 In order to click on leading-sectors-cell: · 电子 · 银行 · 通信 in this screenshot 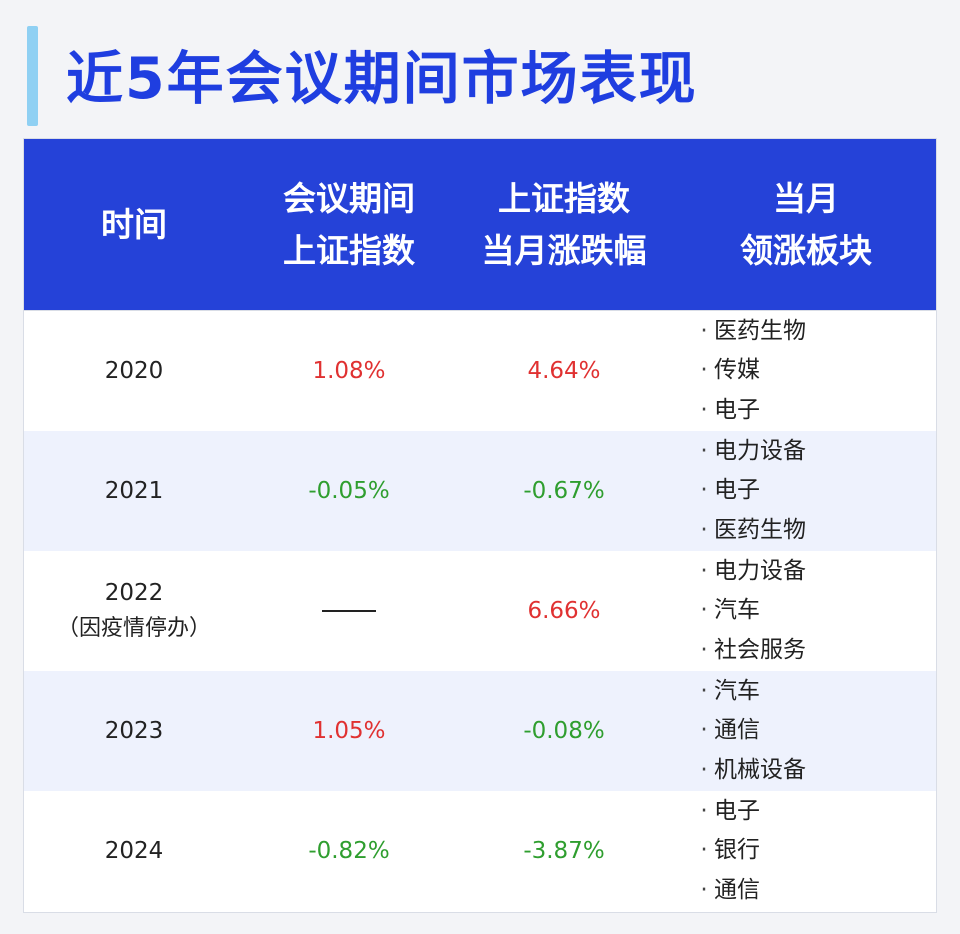, I will do `click(805, 851)`.